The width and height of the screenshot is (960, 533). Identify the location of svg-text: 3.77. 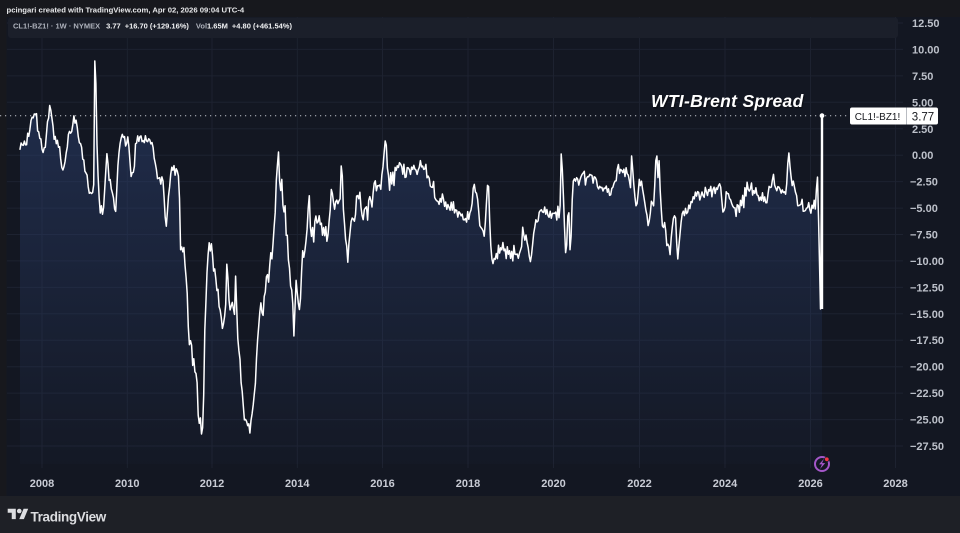
(923, 117).